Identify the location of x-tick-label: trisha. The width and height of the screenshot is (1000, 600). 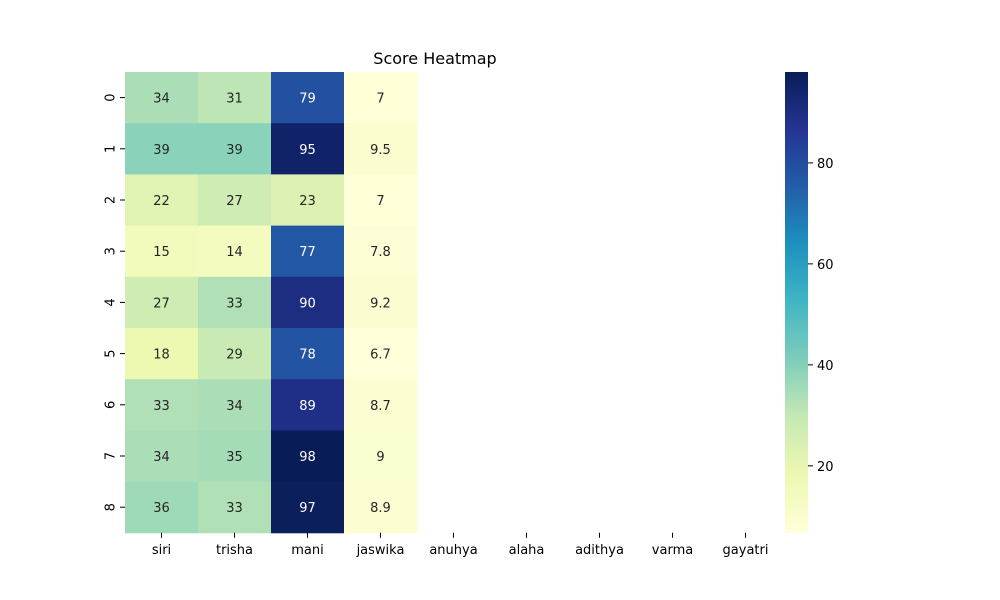
(234, 550).